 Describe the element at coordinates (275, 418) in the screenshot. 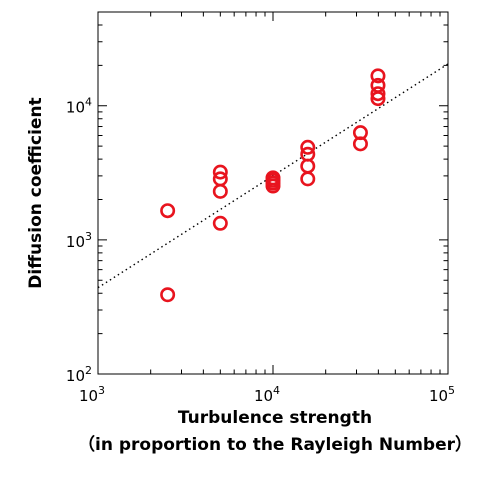

I see `x-axis-label-line1: Turbulence strength` at that location.